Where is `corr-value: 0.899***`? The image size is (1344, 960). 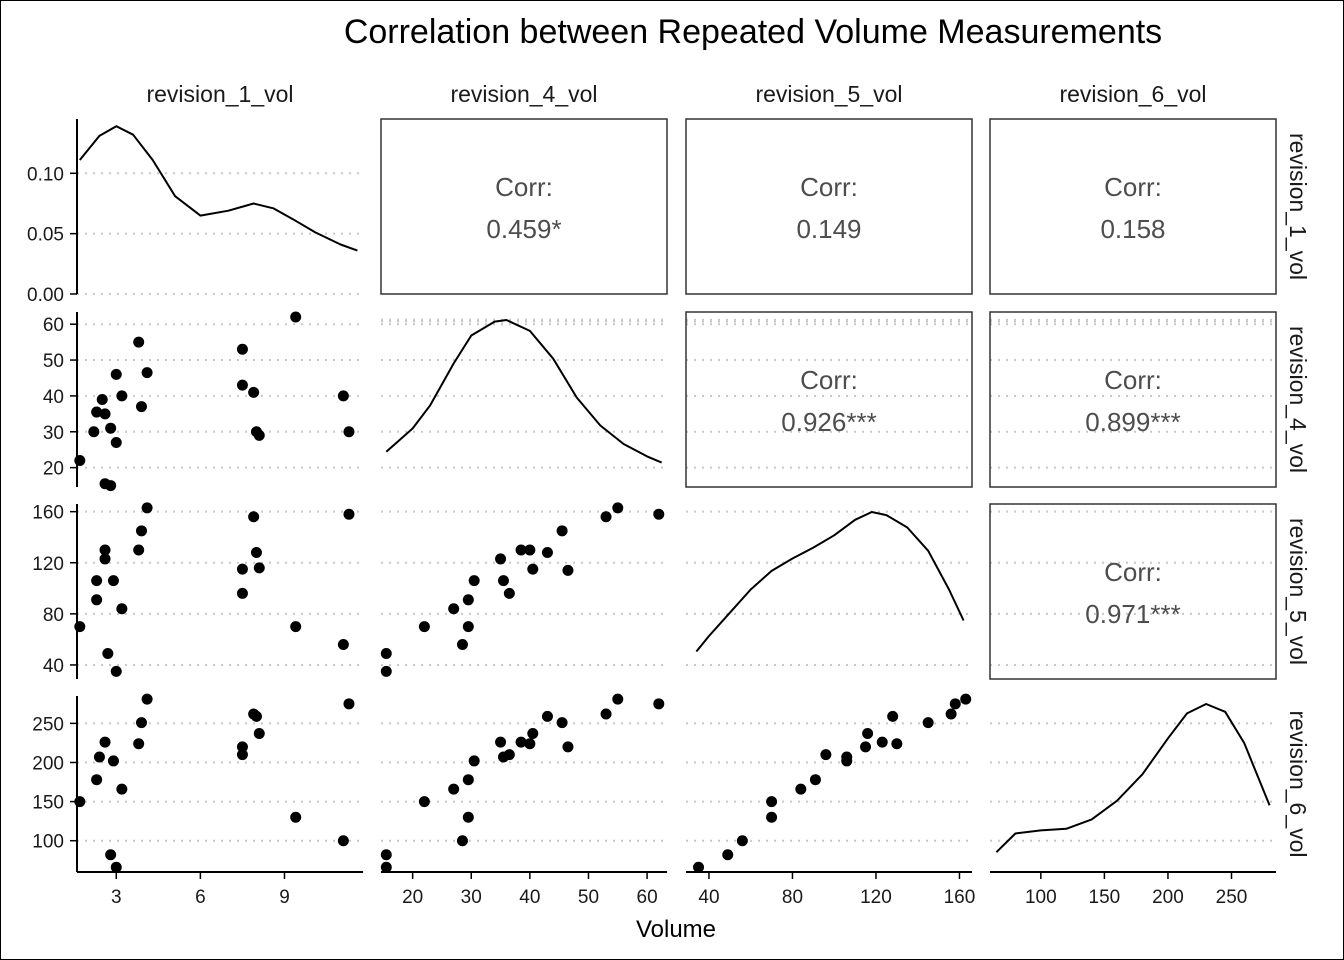 corr-value: 0.899*** is located at coordinates (1132, 422).